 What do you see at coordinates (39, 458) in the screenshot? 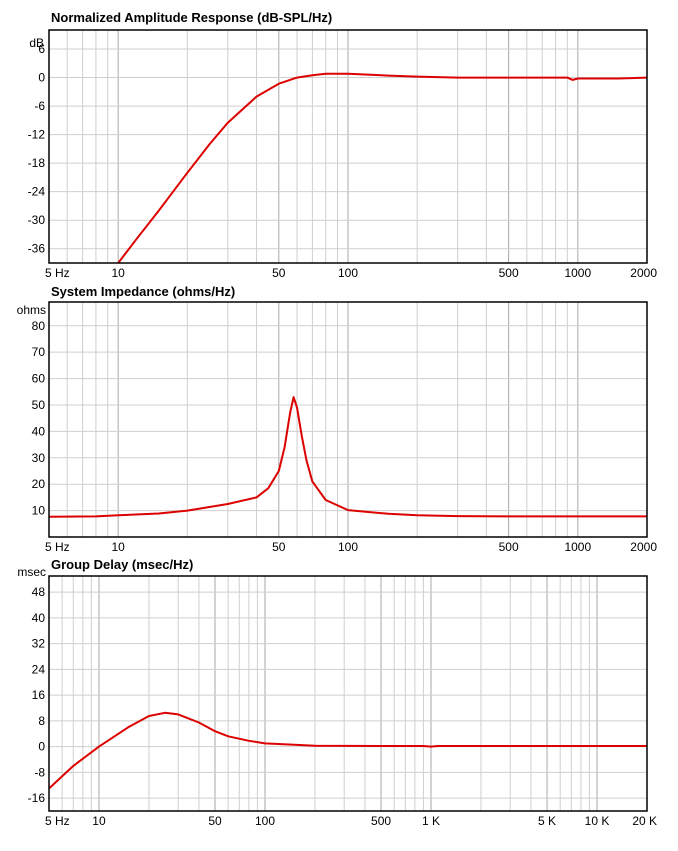
I see `y-tick-label: 30` at bounding box center [39, 458].